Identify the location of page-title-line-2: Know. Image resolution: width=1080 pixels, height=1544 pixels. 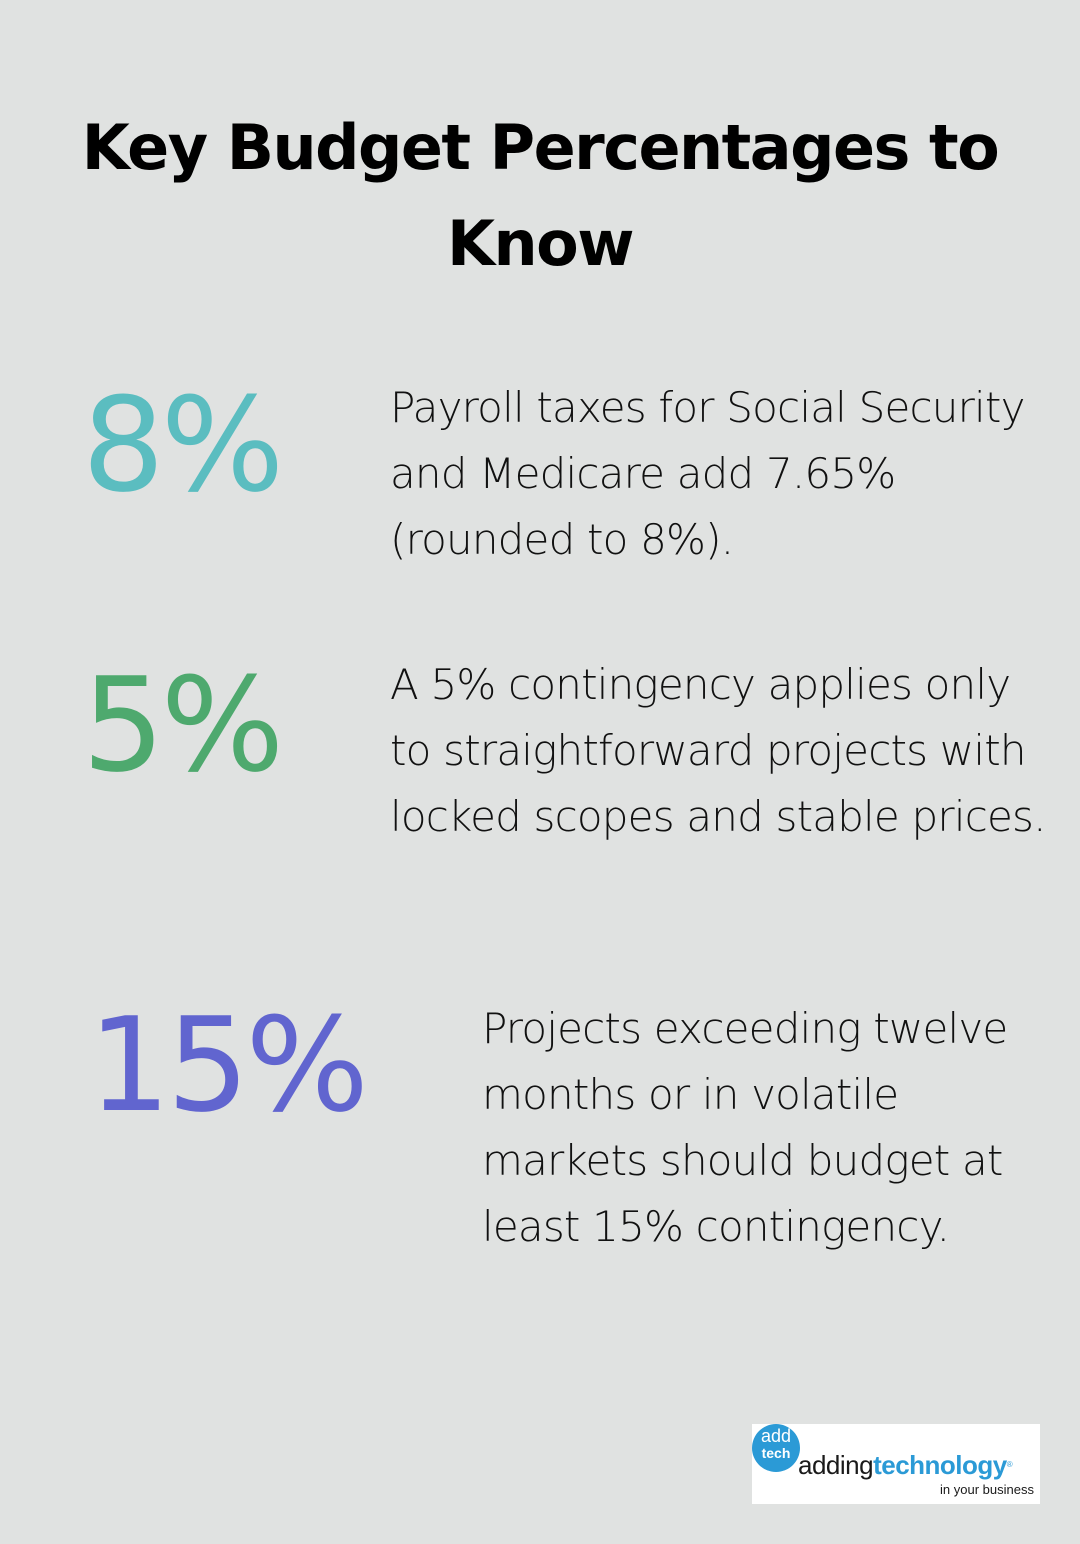
(540, 243).